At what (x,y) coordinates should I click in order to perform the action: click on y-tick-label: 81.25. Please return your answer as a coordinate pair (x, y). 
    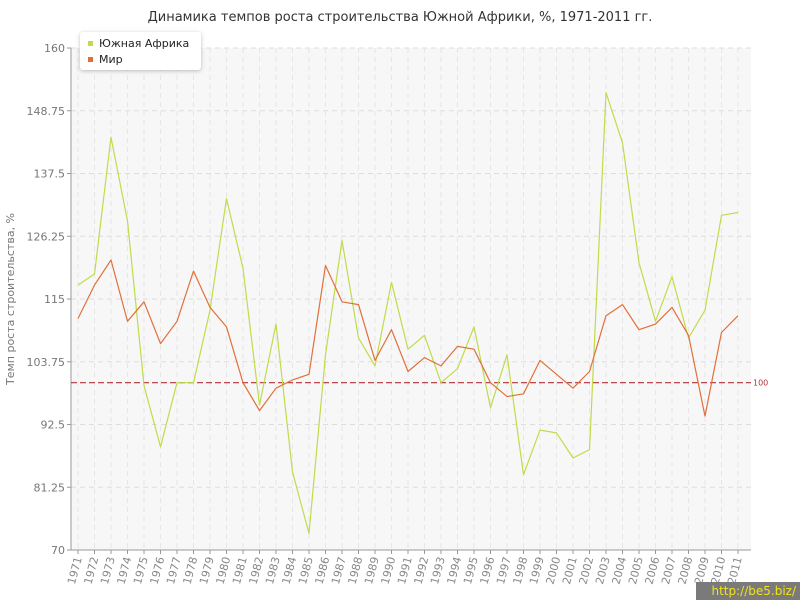
    Looking at the image, I should click on (50, 487).